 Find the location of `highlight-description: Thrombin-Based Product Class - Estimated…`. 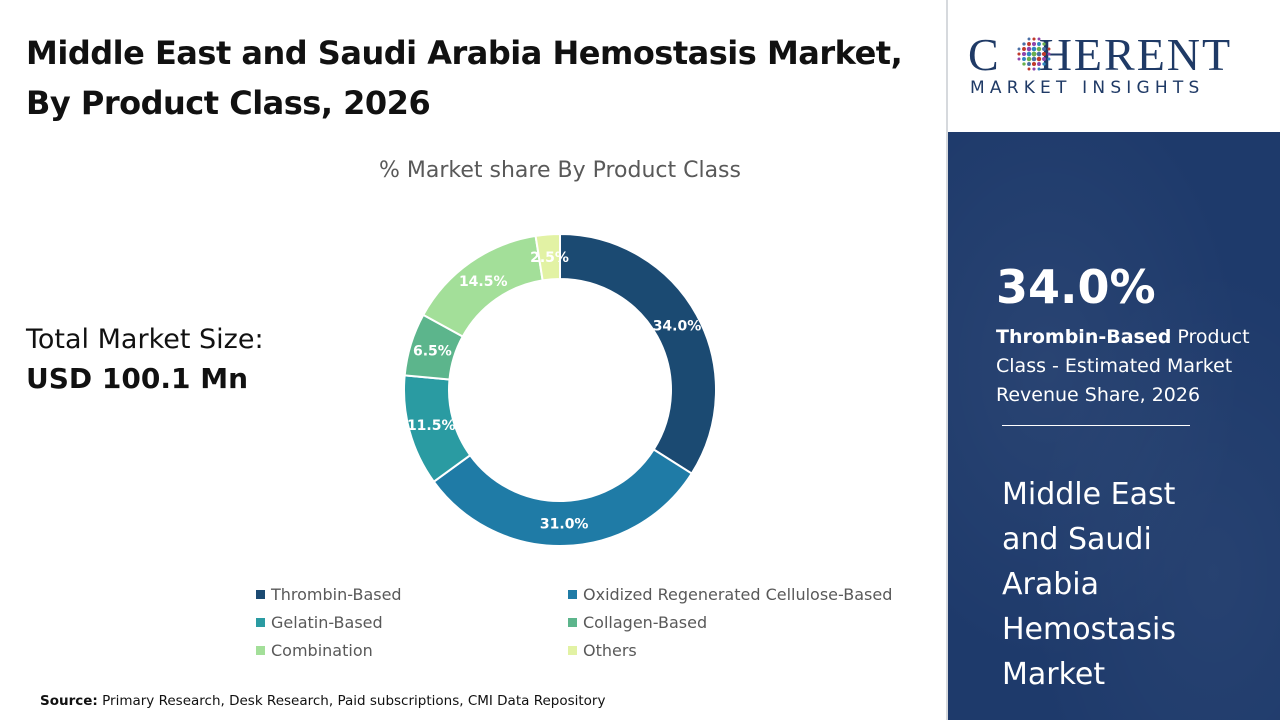

highlight-description: Thrombin-Based Product Class - Estimated… is located at coordinates (1126, 366).